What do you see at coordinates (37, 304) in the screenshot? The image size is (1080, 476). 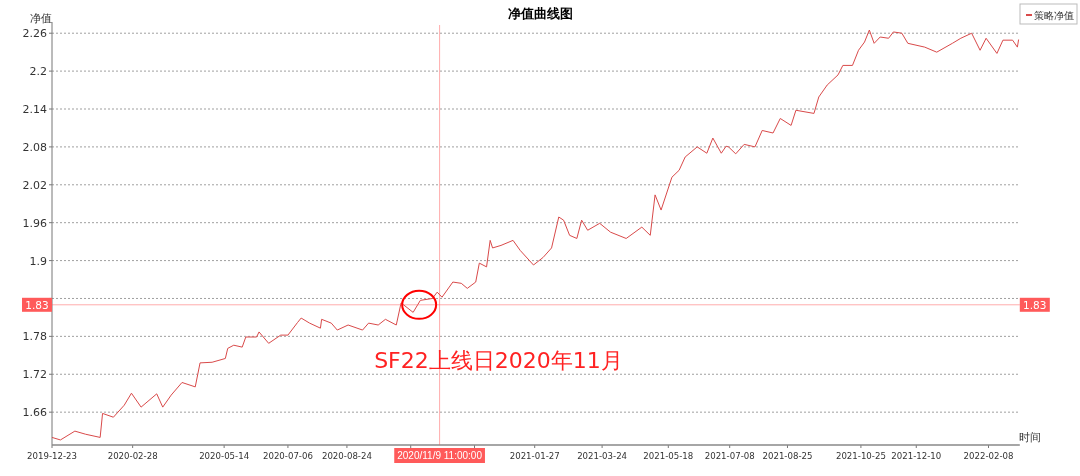 I see `ref-line-label: 1.83` at bounding box center [37, 304].